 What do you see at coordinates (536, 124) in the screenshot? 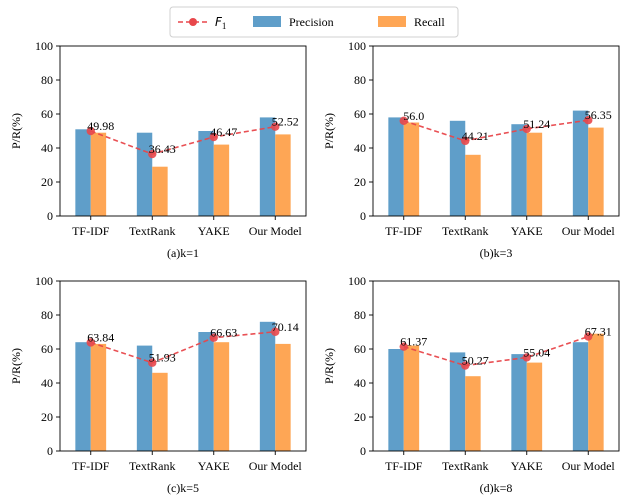
I see `f1-value-label: 51.24` at bounding box center [536, 124].